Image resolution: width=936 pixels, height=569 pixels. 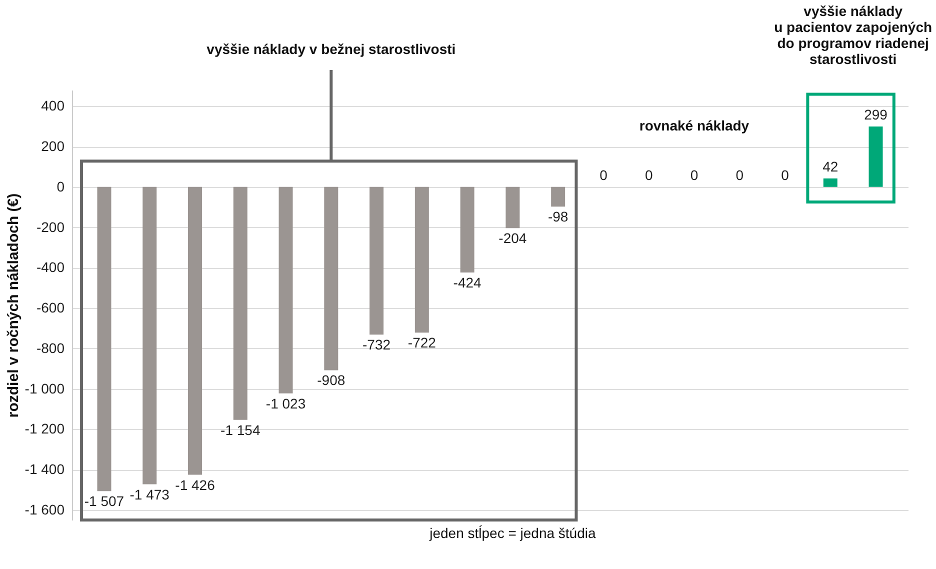 What do you see at coordinates (53, 146) in the screenshot?
I see `y-tick-label: 200` at bounding box center [53, 146].